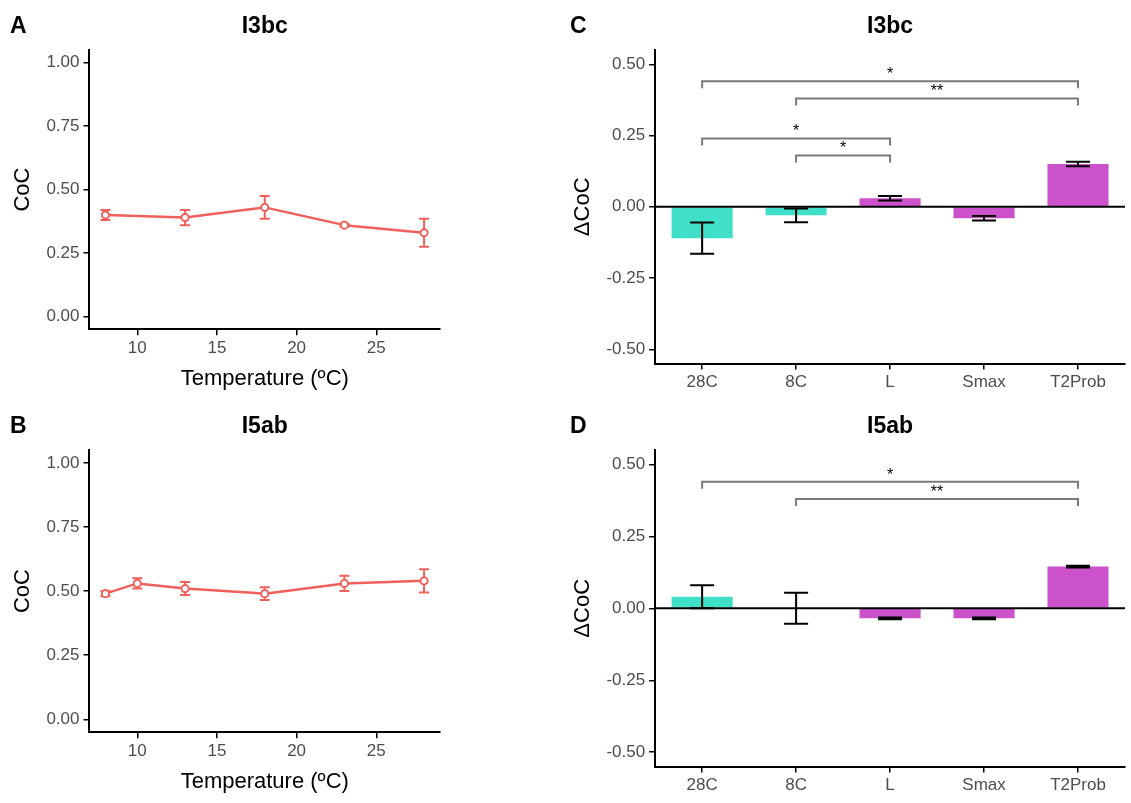  Describe the element at coordinates (578, 25) in the screenshot. I see `text: C` at that location.